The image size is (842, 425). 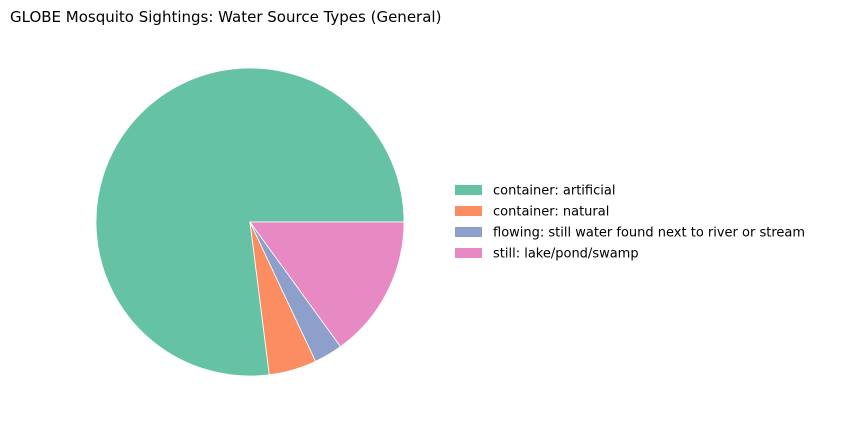 What do you see at coordinates (554, 191) in the screenshot?
I see `legend-label-1: container: artificial` at bounding box center [554, 191].